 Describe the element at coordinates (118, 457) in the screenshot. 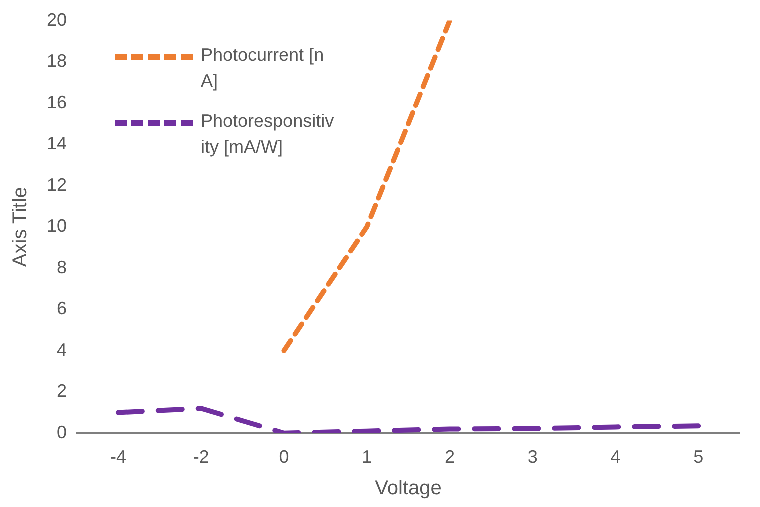

I see `x-tick-label: -4` at that location.